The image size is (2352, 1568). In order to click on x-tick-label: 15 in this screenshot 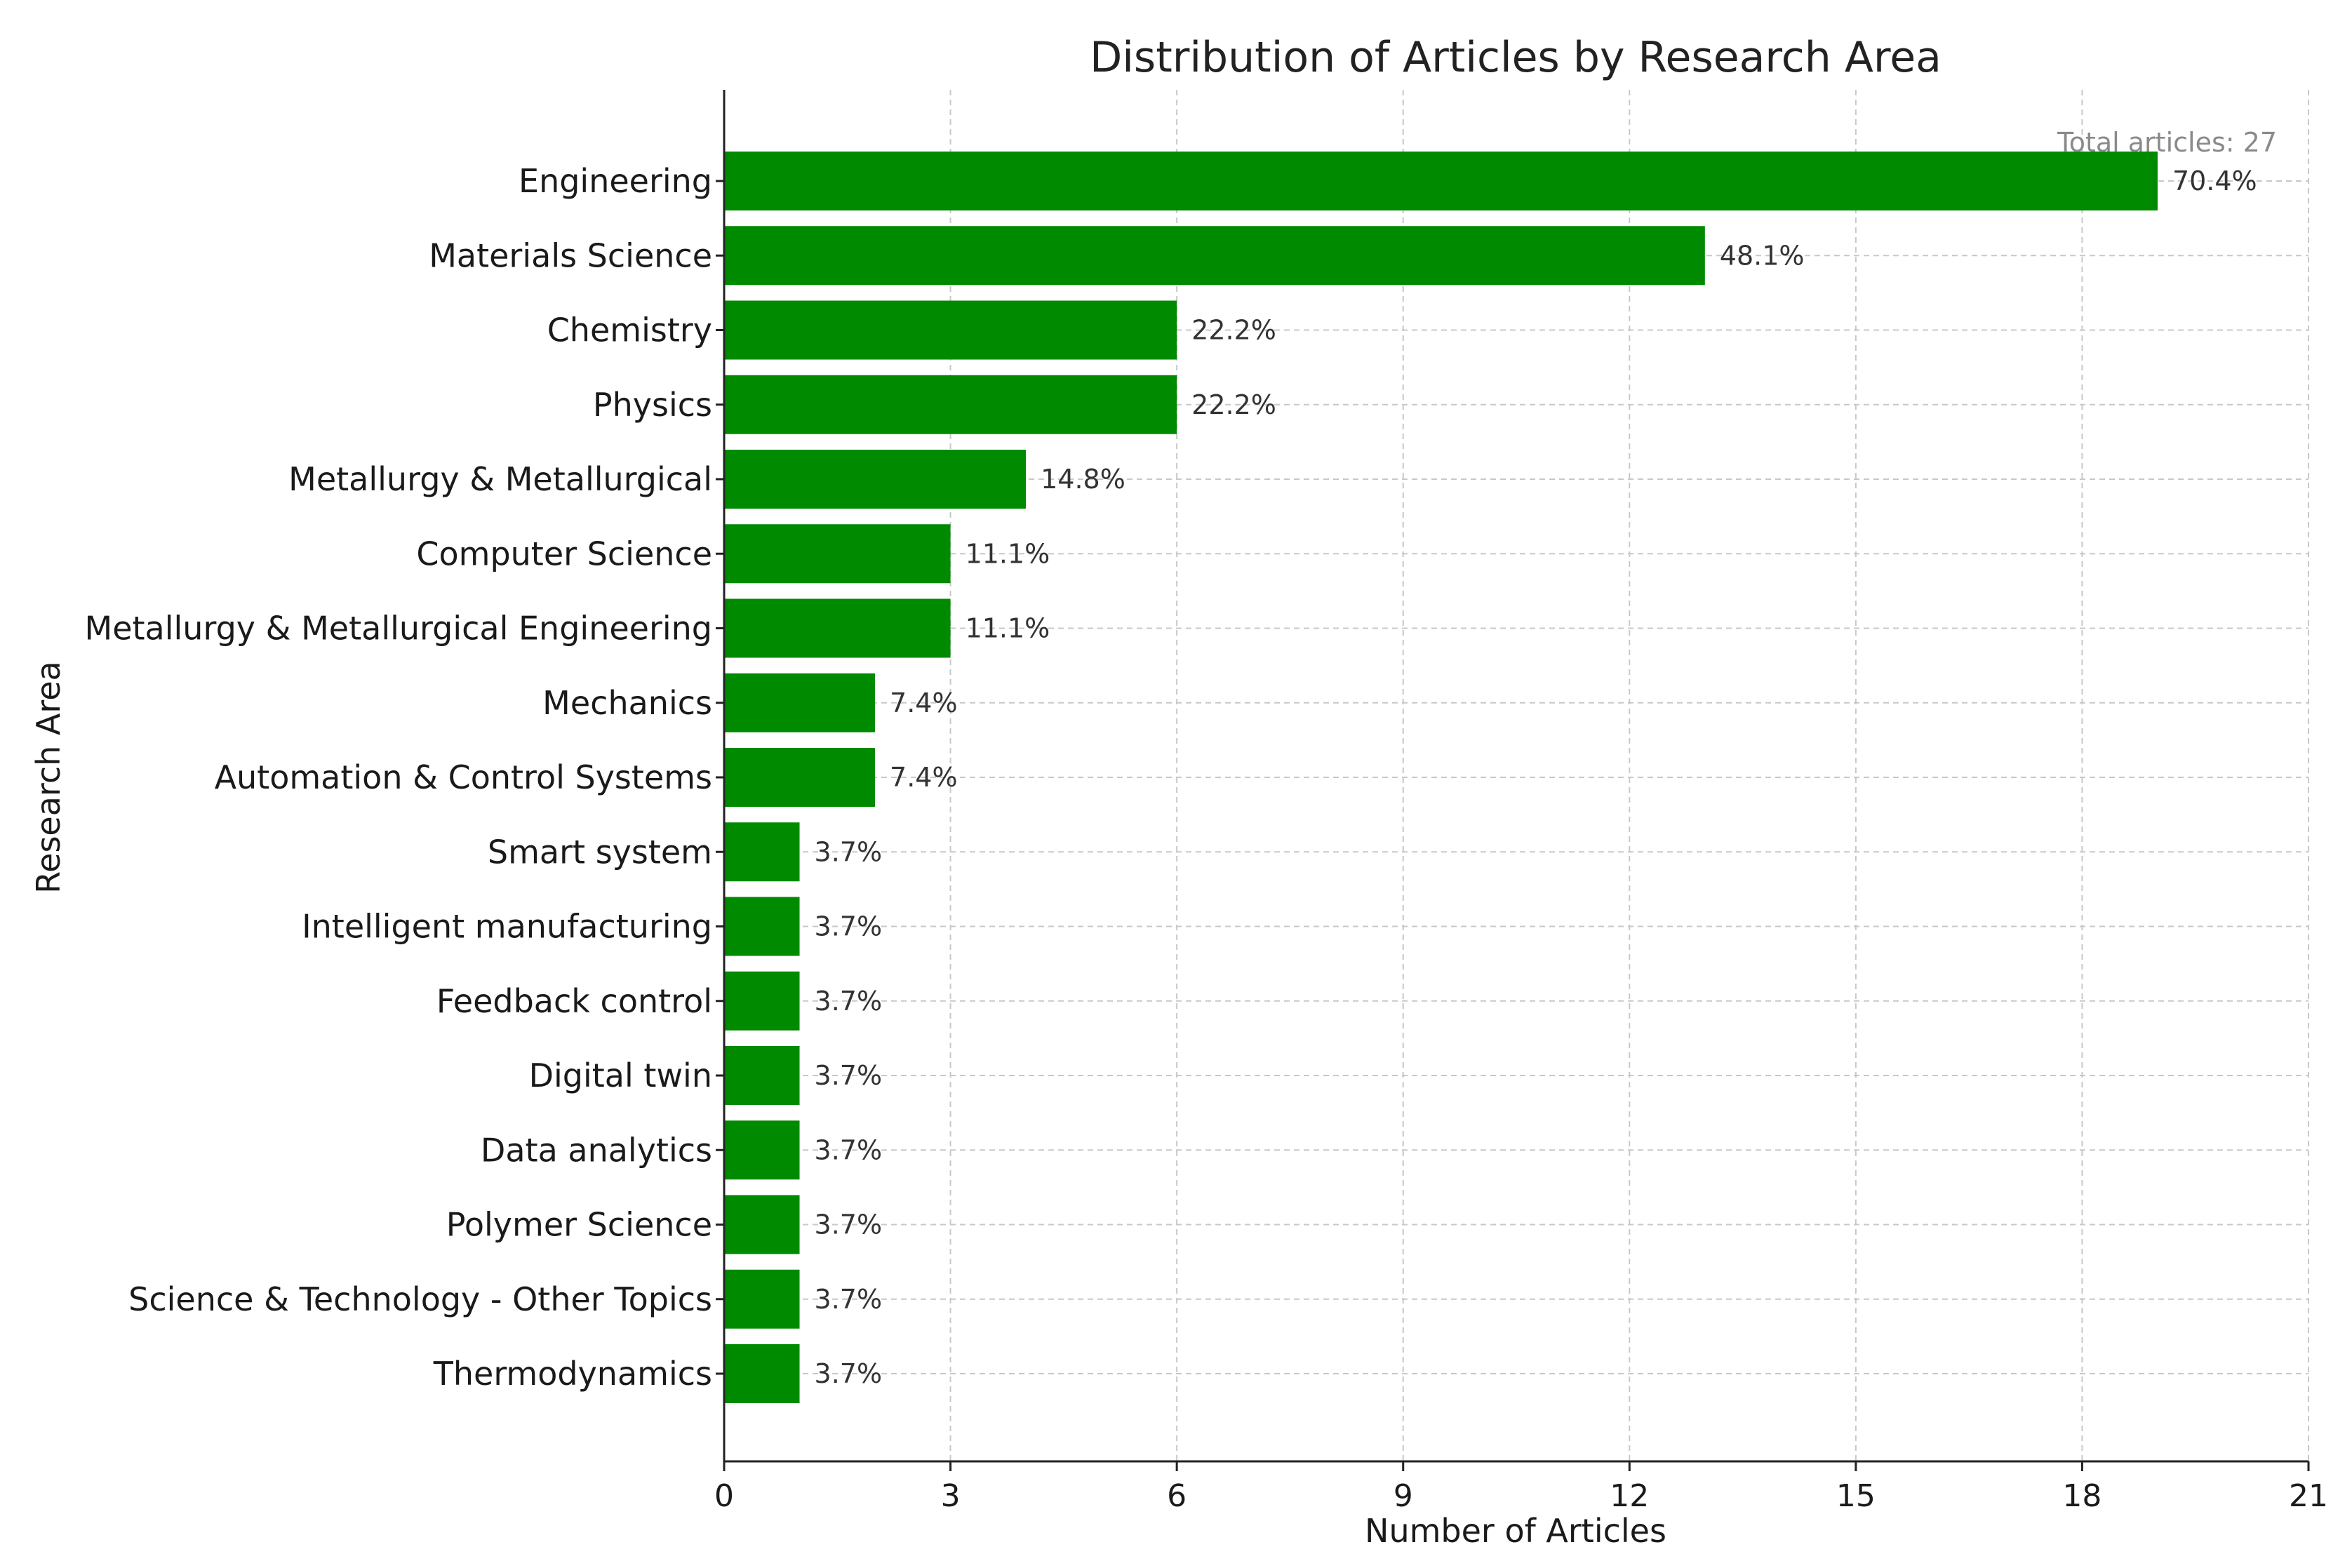, I will do `click(1856, 1496)`.